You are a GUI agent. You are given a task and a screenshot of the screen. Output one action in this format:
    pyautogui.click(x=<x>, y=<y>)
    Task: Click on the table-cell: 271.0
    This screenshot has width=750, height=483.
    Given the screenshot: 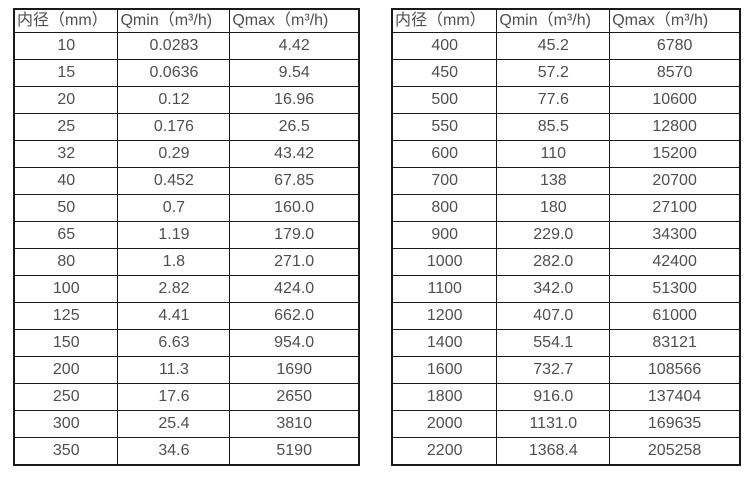 What is the action you would take?
    pyautogui.click(x=294, y=262)
    